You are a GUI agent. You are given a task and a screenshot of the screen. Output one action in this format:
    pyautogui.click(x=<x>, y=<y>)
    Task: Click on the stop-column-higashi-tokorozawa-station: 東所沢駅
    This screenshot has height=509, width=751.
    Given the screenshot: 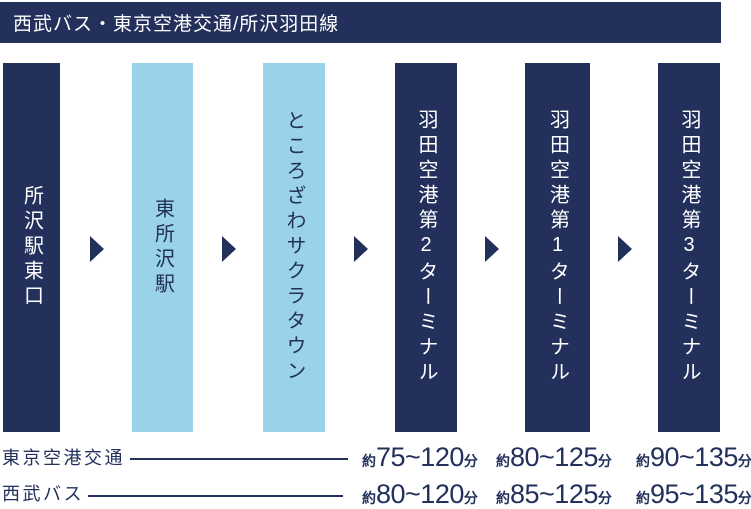 What is the action you would take?
    pyautogui.click(x=162, y=247)
    